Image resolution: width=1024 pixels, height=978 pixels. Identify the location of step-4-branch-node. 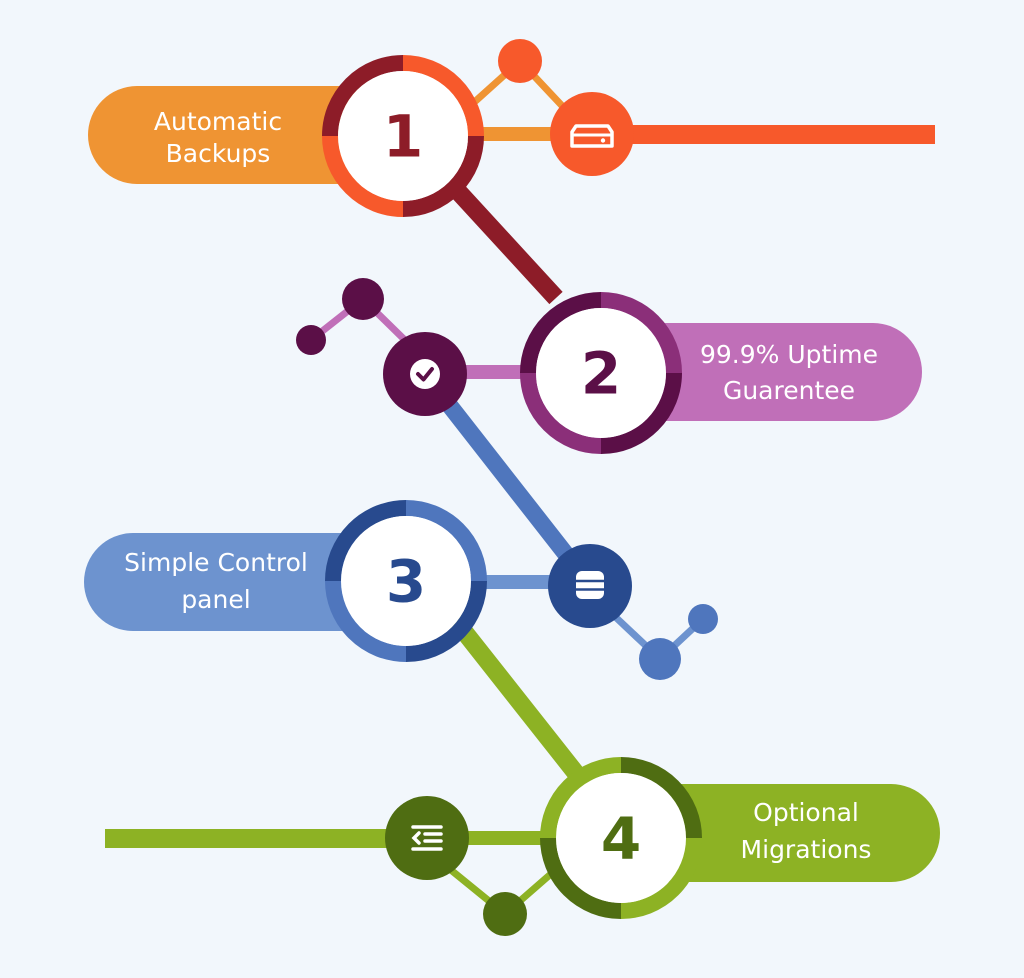
(505, 914).